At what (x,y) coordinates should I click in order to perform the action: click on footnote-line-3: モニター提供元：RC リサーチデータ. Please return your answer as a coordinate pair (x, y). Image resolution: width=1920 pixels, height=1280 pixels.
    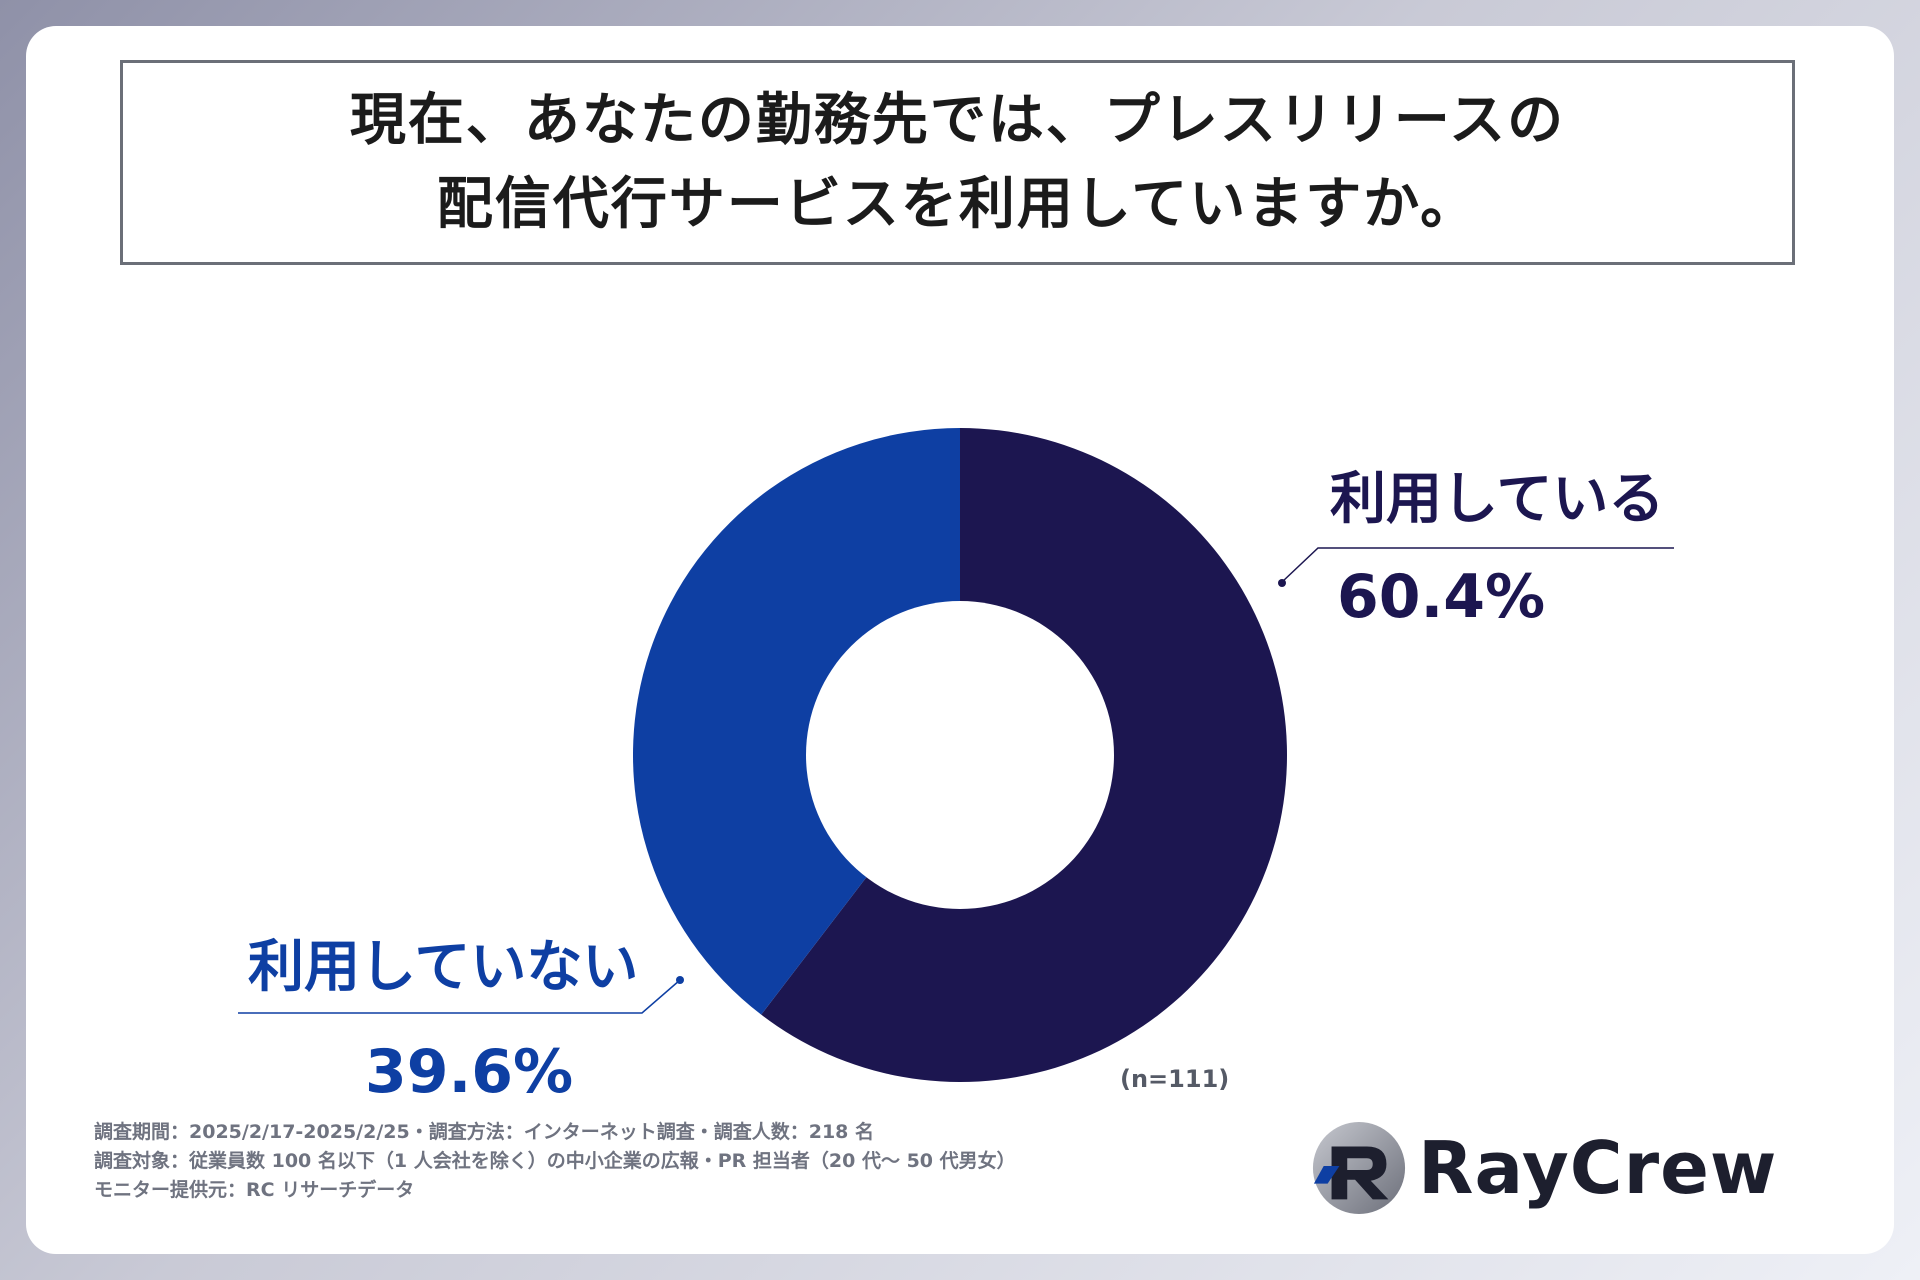
    Looking at the image, I should click on (254, 1190).